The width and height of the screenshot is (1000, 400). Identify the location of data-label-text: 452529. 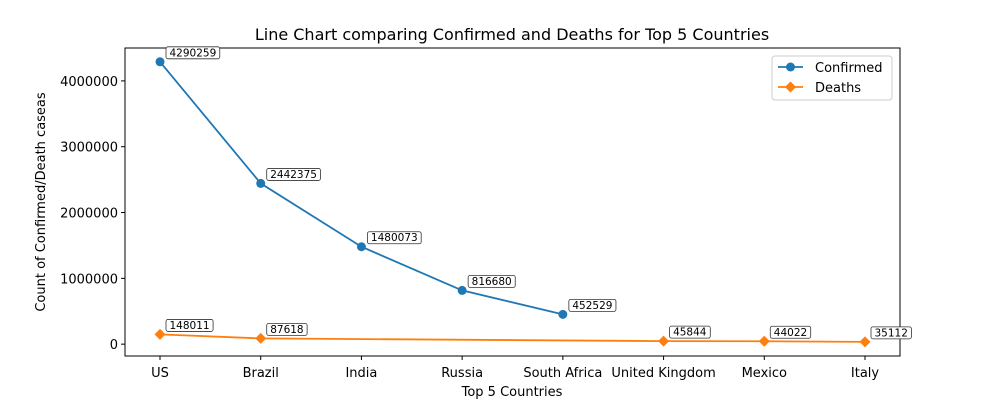
(592, 306).